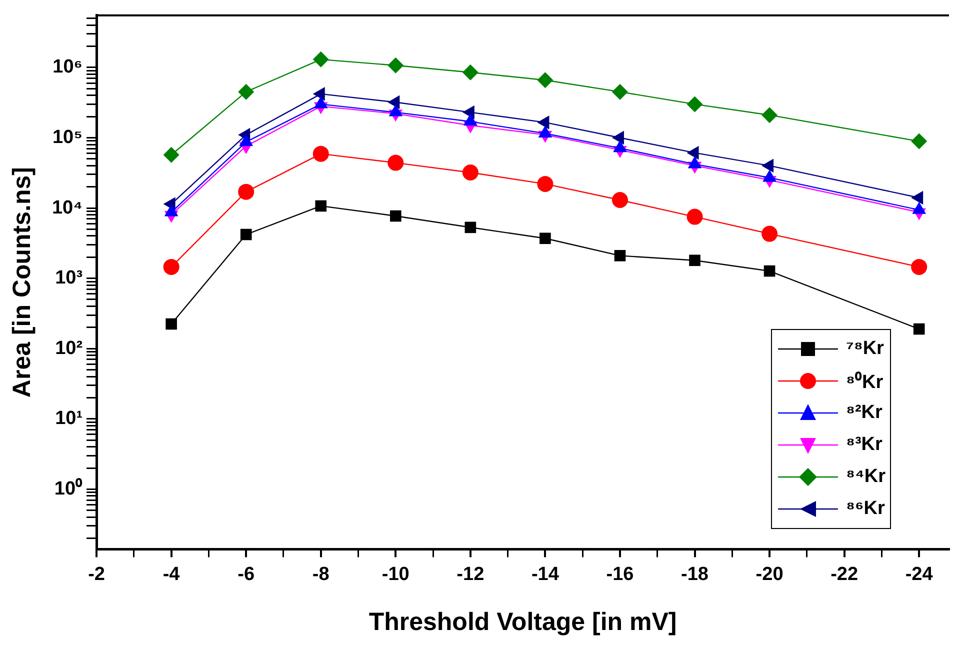  Describe the element at coordinates (522, 622) in the screenshot. I see `x-axis-title: Threshold Voltage [in mV]` at that location.